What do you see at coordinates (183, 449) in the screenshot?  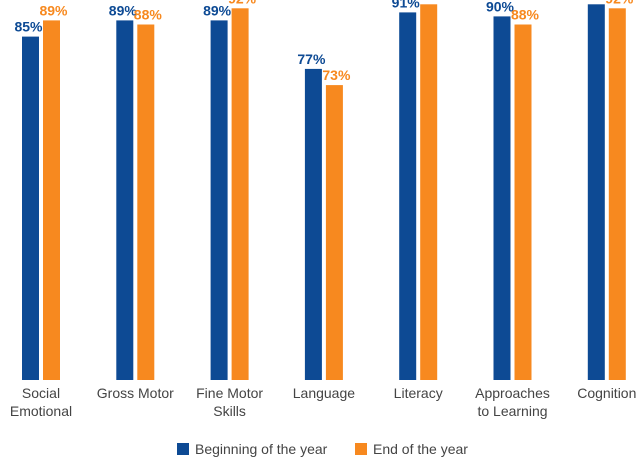 I see `legend-swatch-beginning` at bounding box center [183, 449].